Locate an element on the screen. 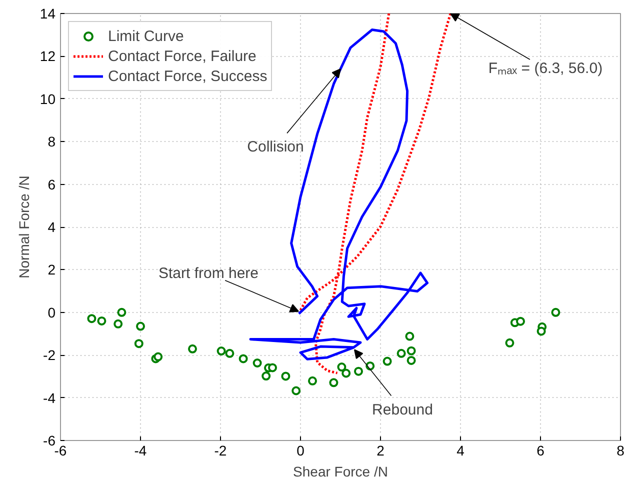 This screenshot has width=634, height=485. y-tick-label: 12 is located at coordinates (48, 56).